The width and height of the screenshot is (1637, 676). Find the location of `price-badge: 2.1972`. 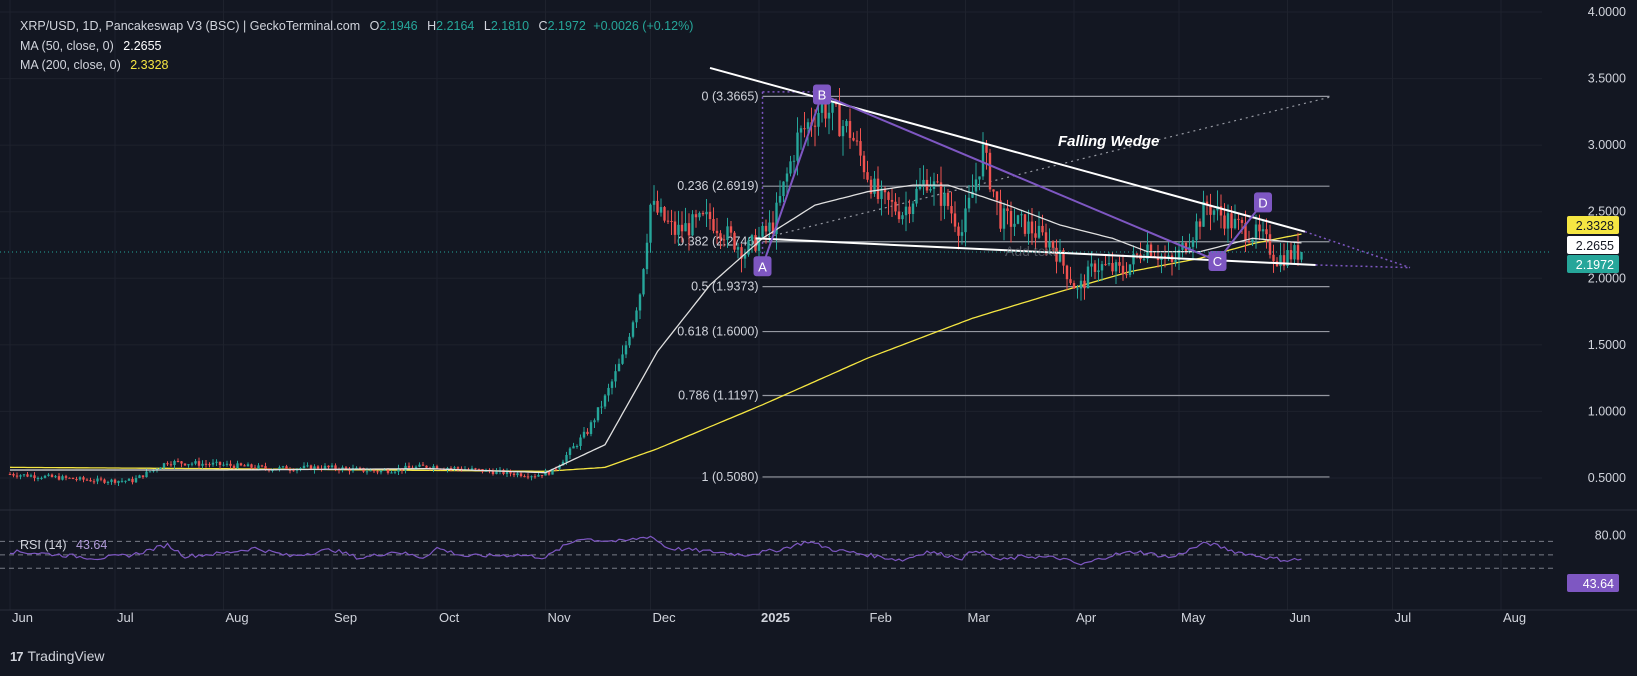

price-badge: 2.1972 is located at coordinates (1593, 264).